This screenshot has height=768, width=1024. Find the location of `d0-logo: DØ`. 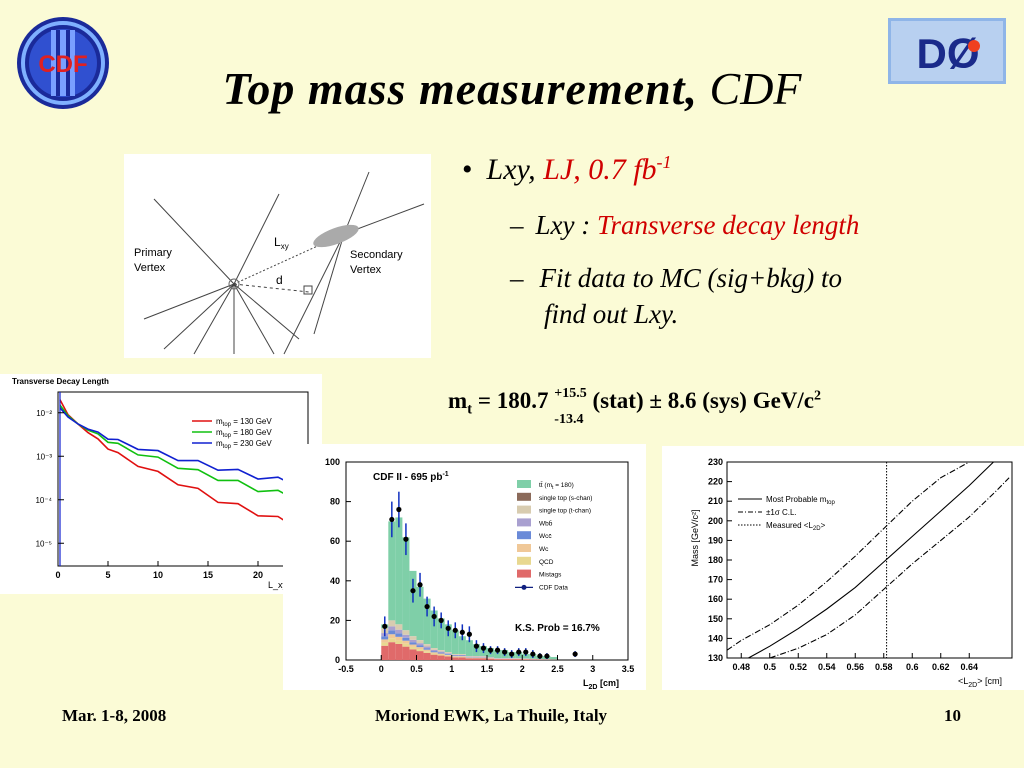

d0-logo: DØ is located at coordinates (947, 51).